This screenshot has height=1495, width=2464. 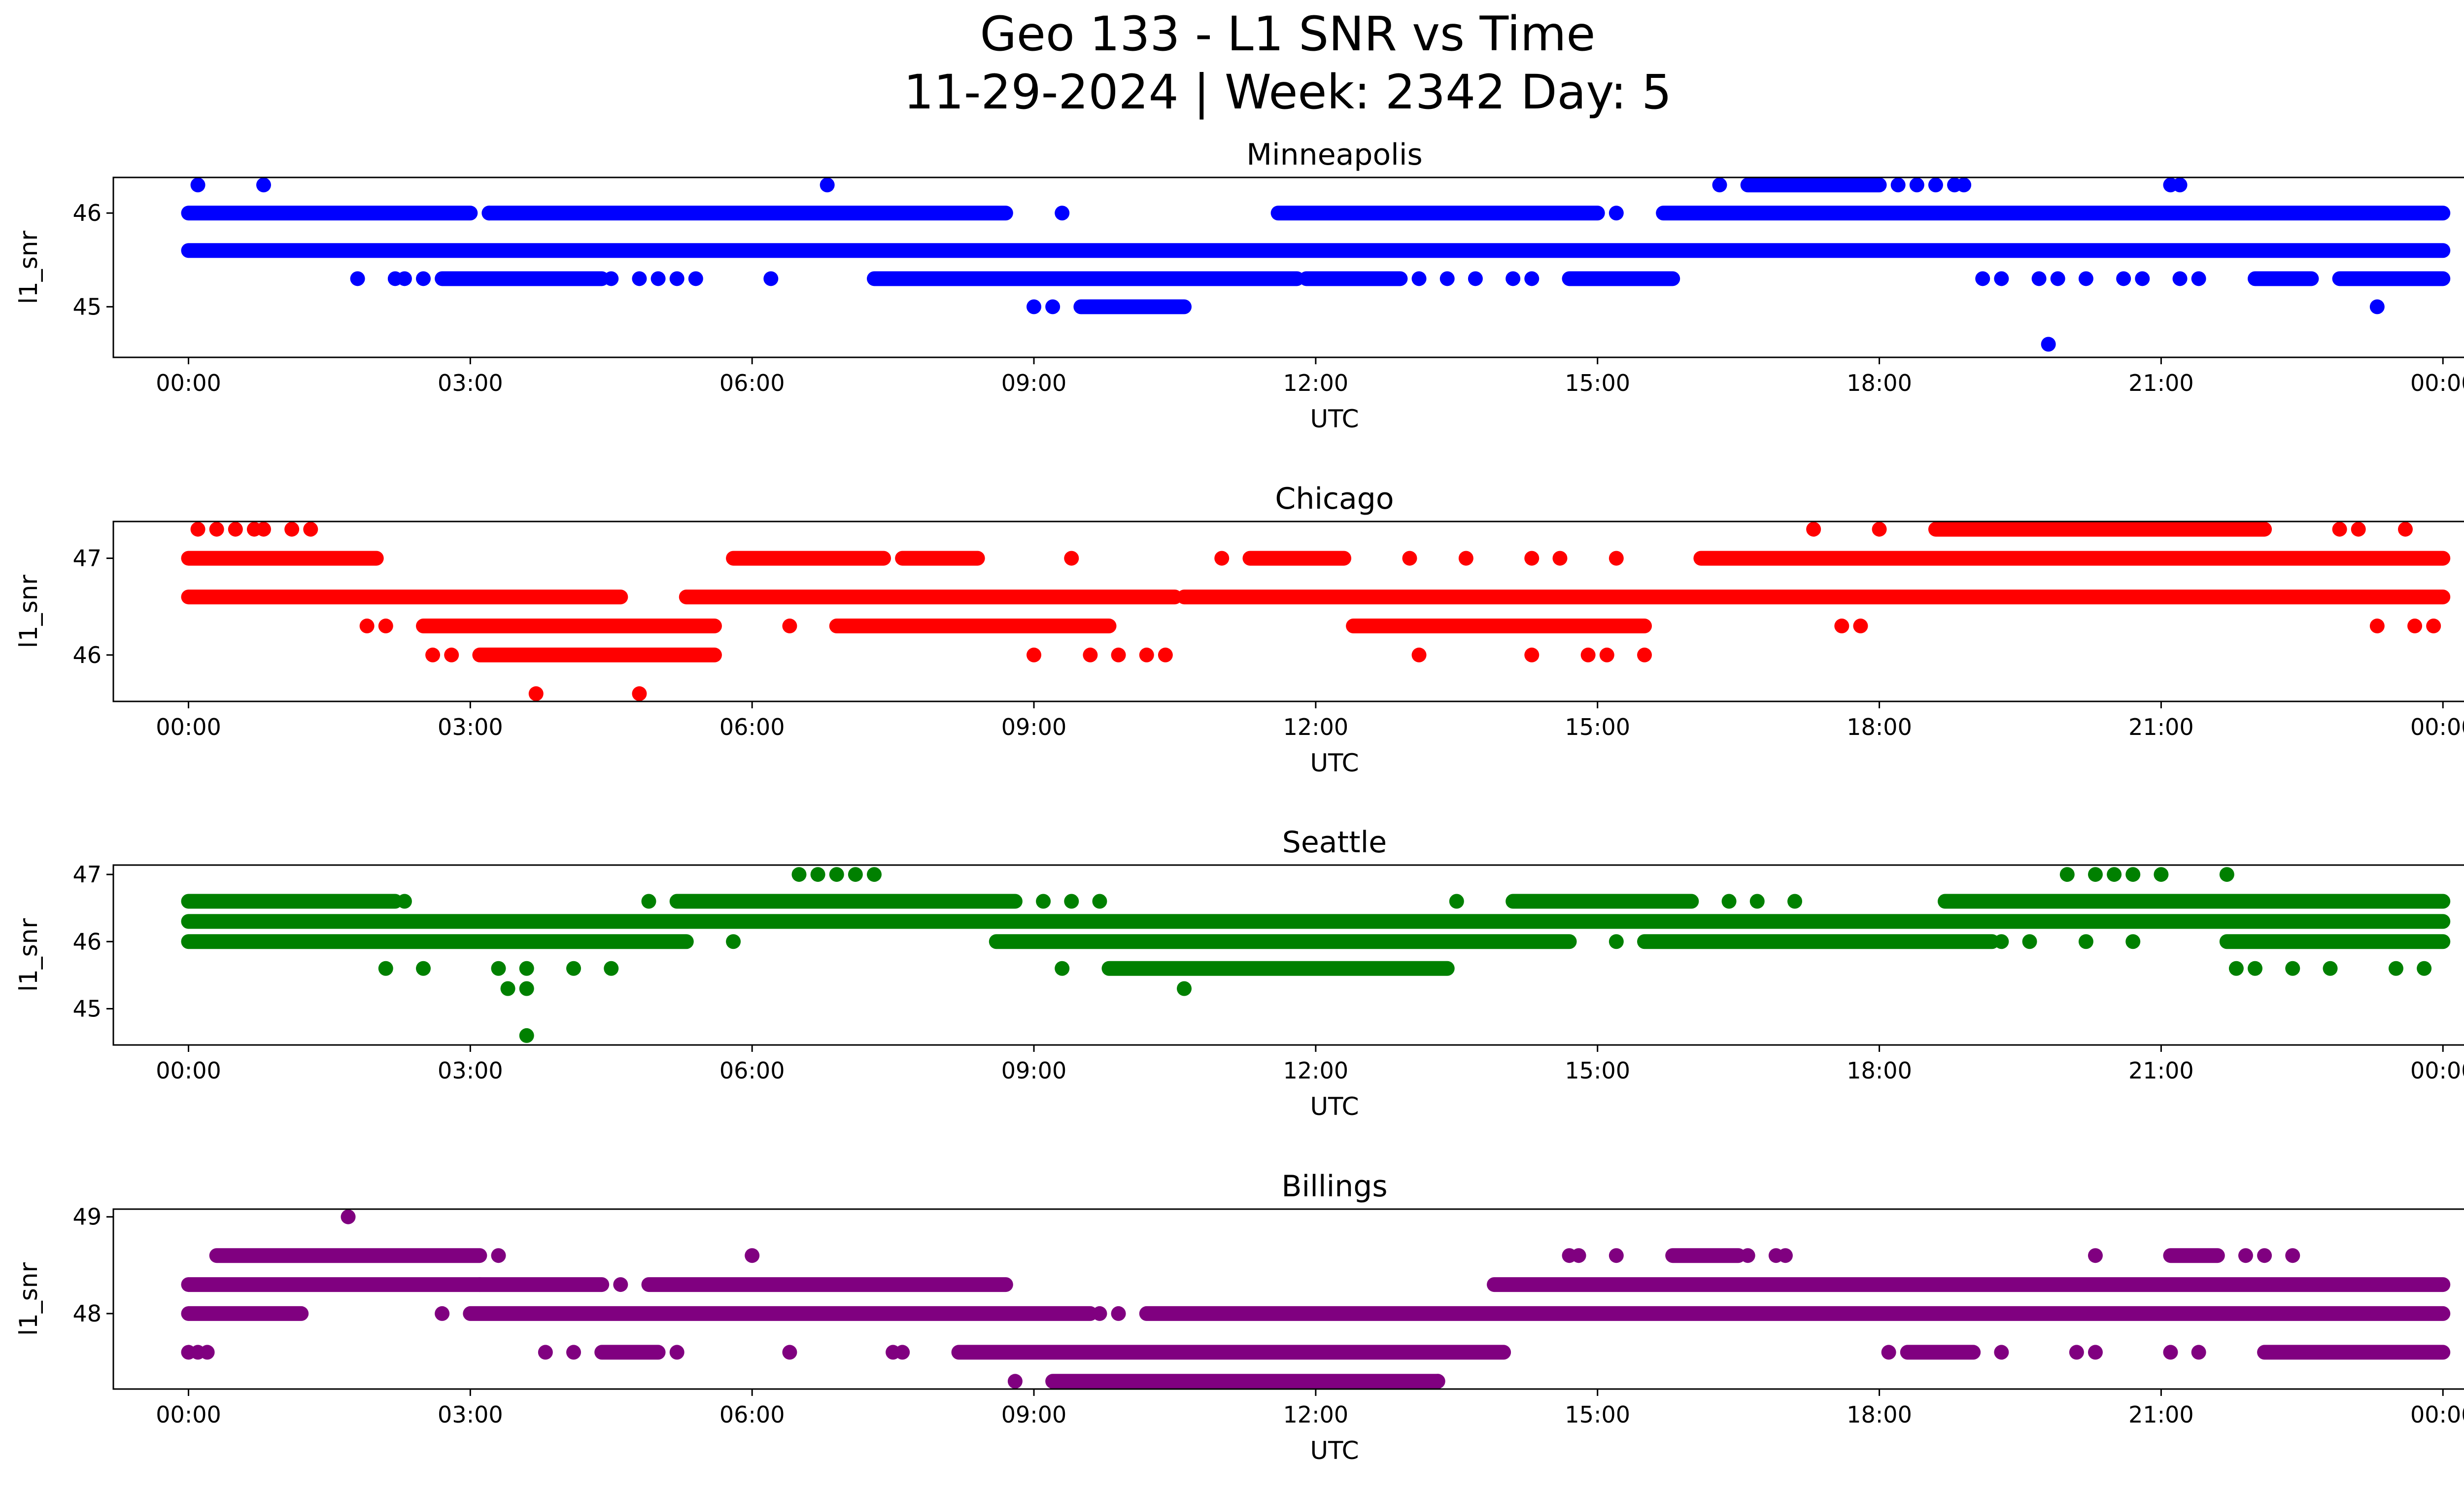 What do you see at coordinates (1334, 155) in the screenshot?
I see `subplot-title: Minneapolis` at bounding box center [1334, 155].